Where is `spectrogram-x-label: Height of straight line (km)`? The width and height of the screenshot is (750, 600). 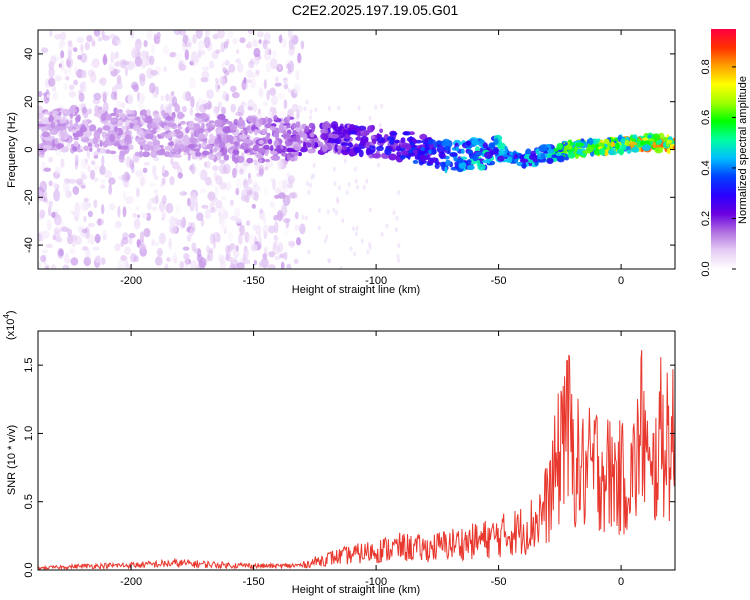 spectrogram-x-label: Height of straight line (km) is located at coordinates (356, 290).